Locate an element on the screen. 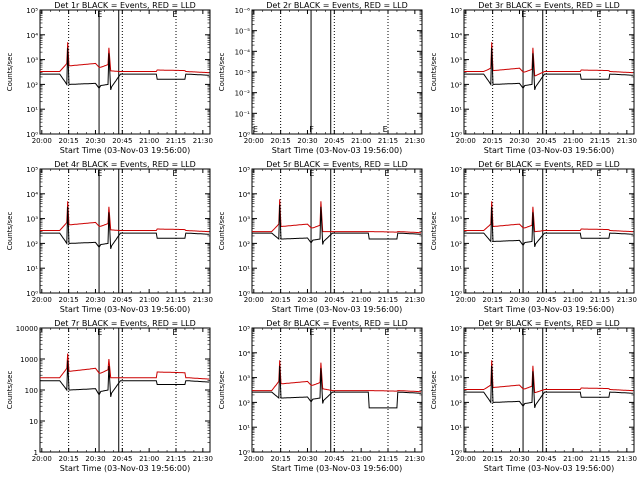  panel-title: Det 4r BLACK = Events, RED = LLD is located at coordinates (125, 164).